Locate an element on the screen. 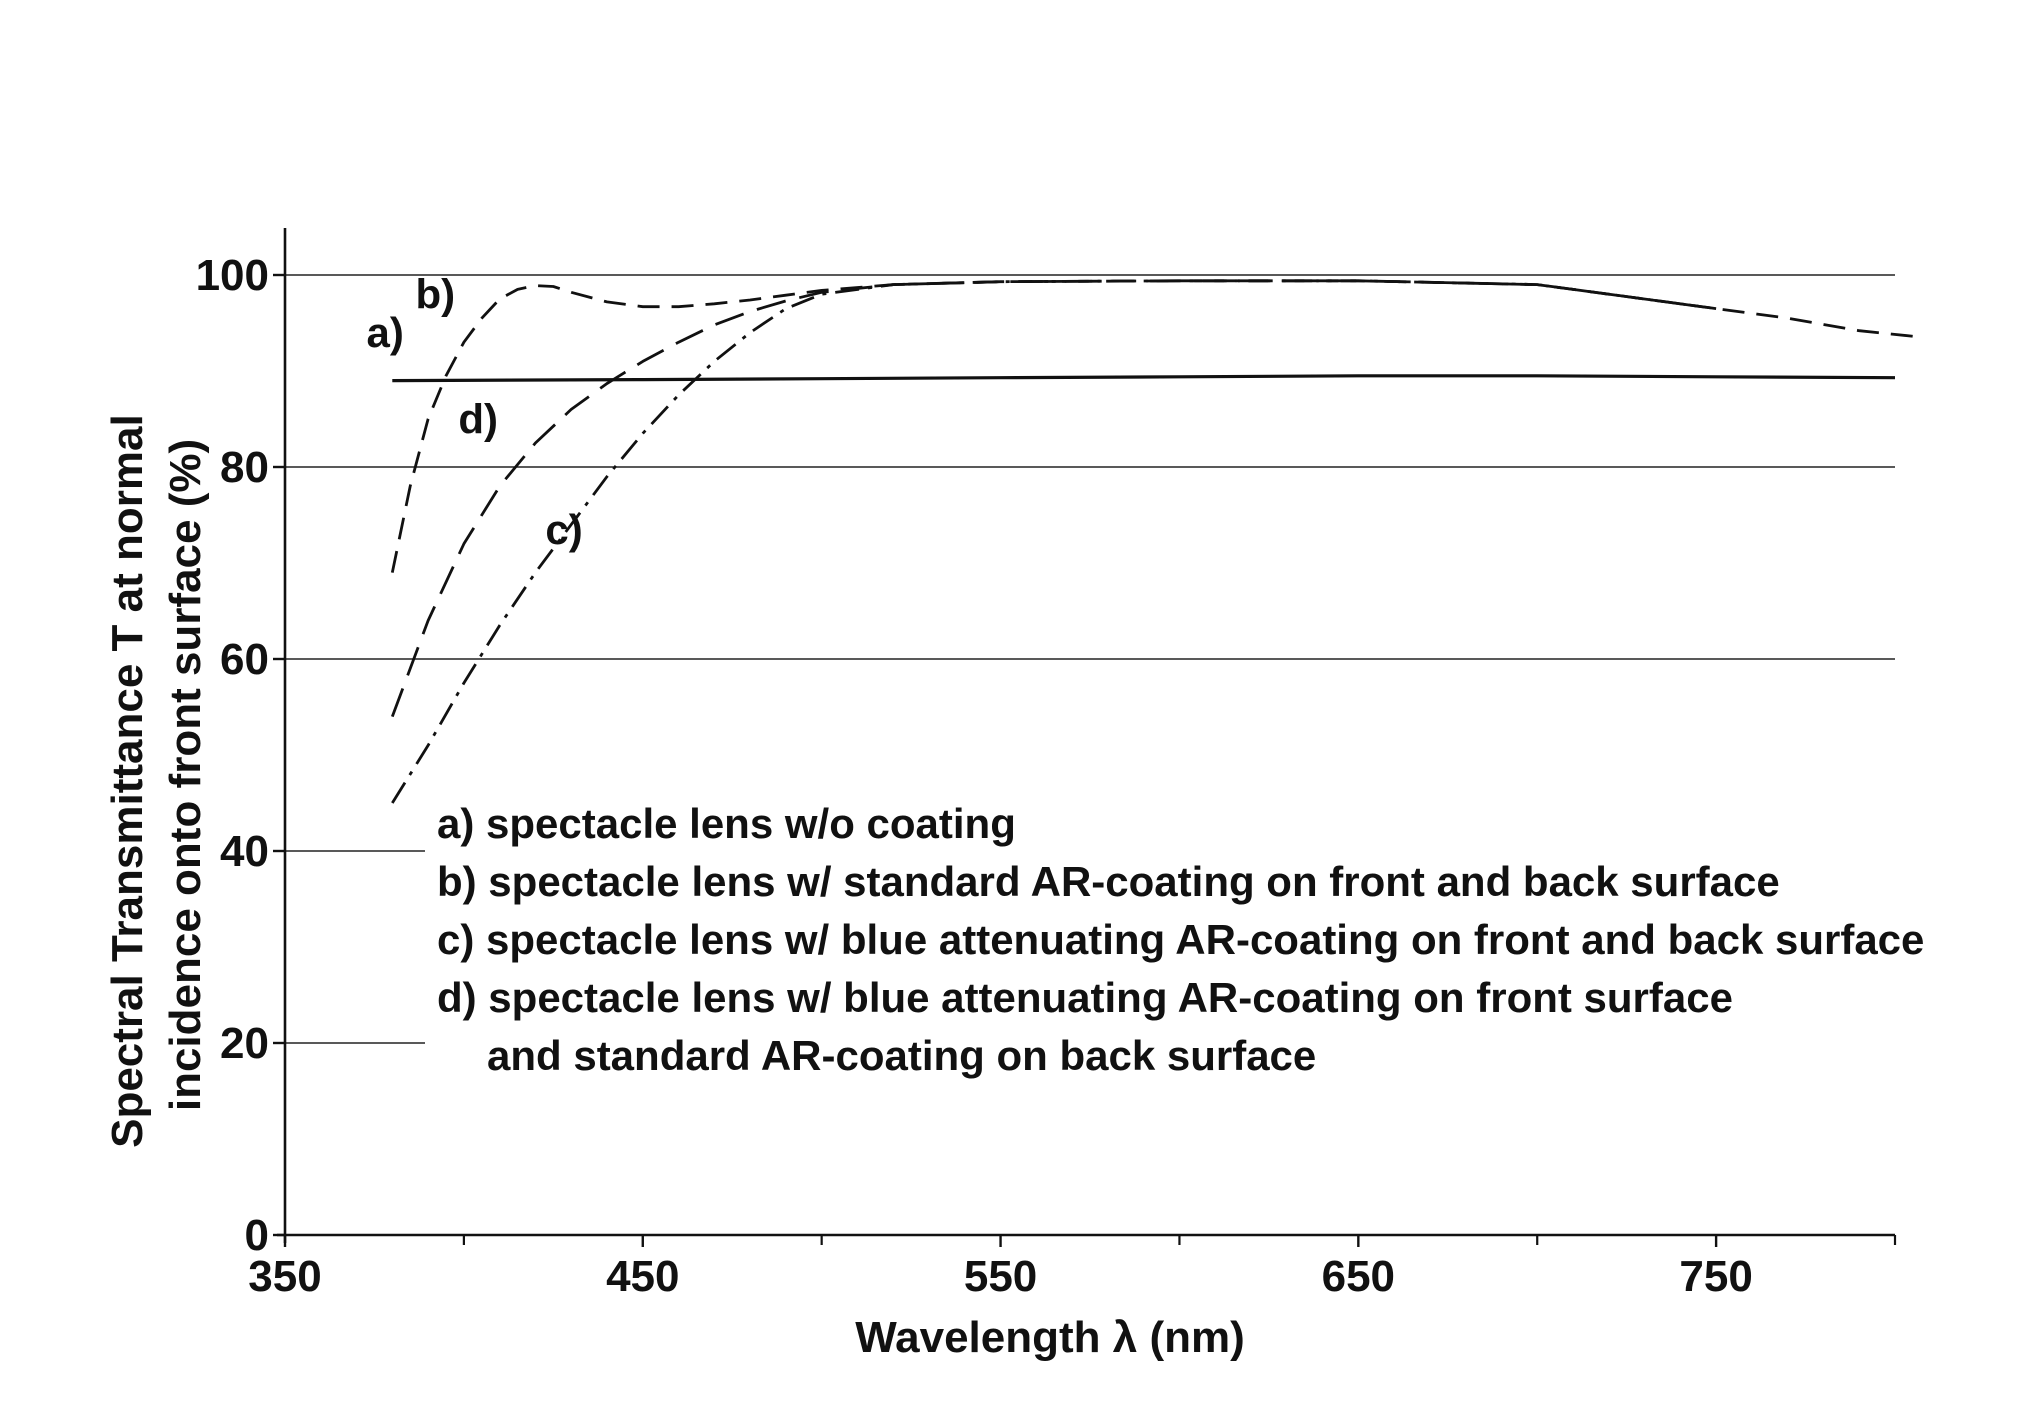 The image size is (2030, 1415). x-tick-label-450: 450 is located at coordinates (642, 1276).